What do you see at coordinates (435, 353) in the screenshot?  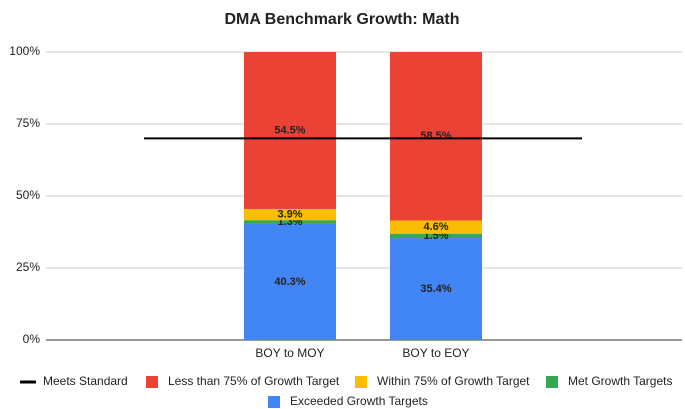 I see `x-tick-label: BOY to EOY` at bounding box center [435, 353].